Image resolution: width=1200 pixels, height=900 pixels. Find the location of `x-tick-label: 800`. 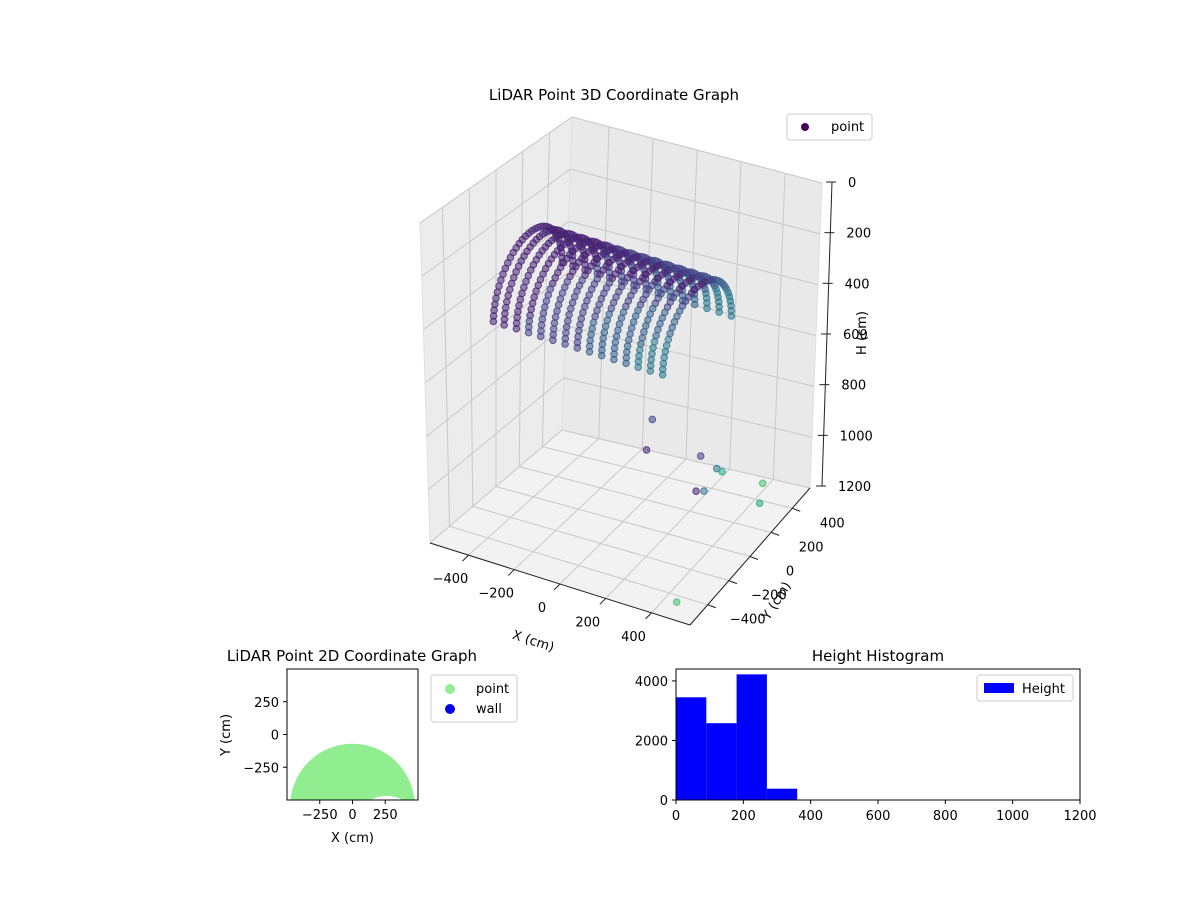

x-tick-label: 800 is located at coordinates (945, 816).